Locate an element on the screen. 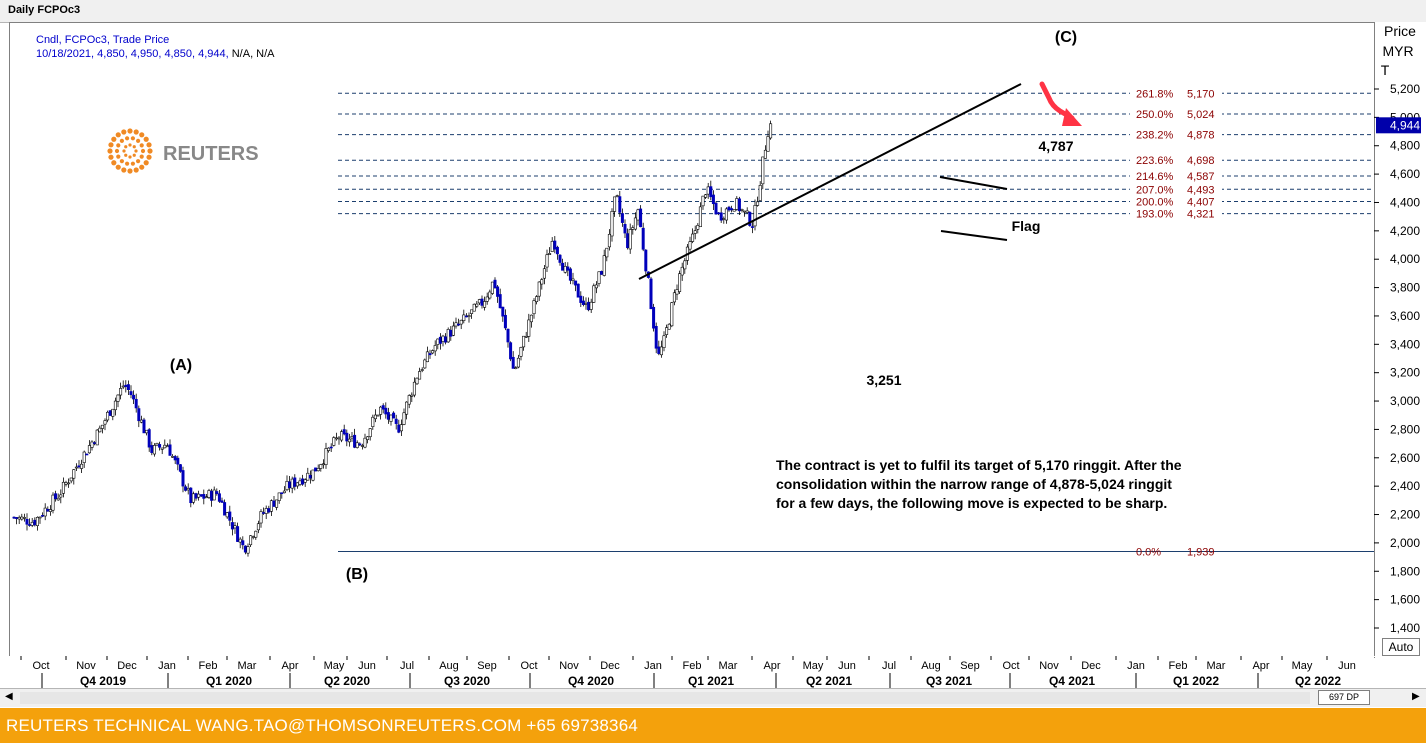 This screenshot has height=743, width=1426. auto-scale-button: Auto is located at coordinates (1401, 647).